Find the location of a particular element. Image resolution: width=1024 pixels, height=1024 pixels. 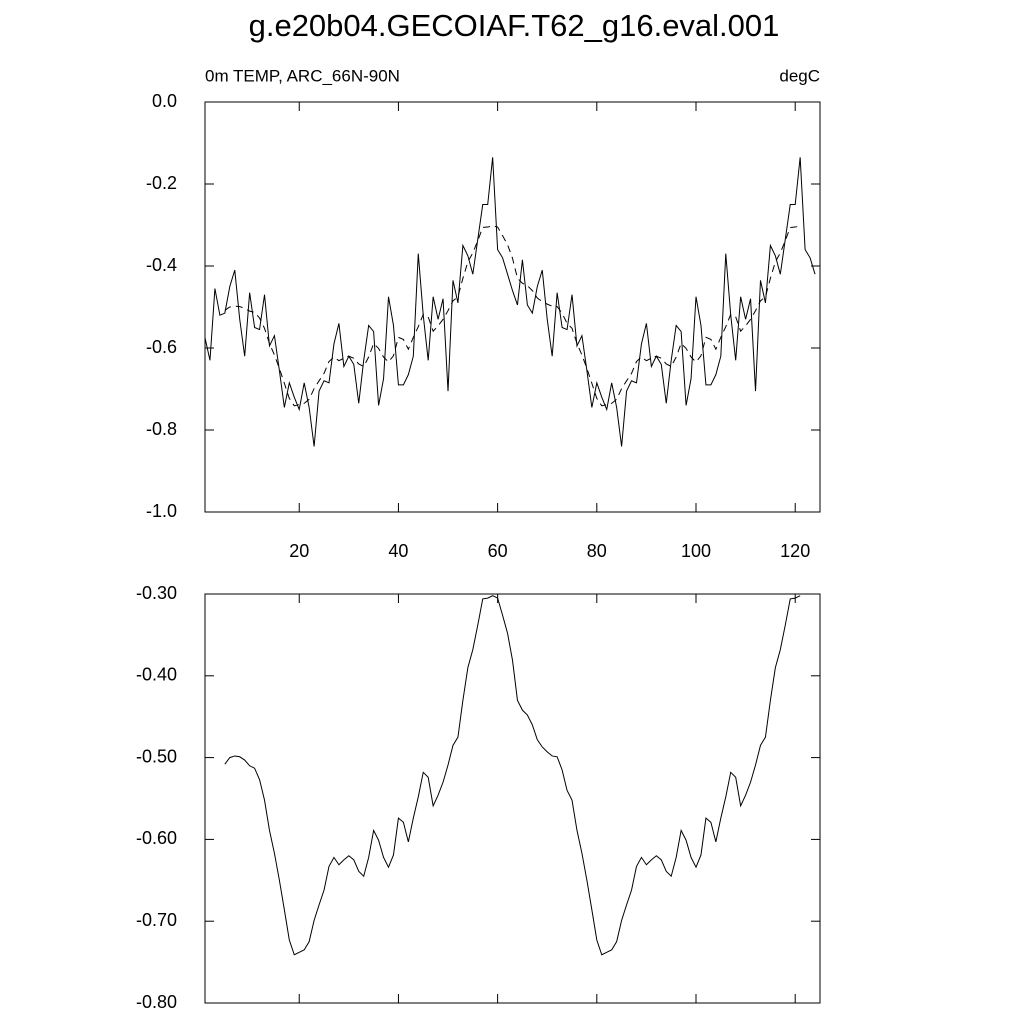

chart-title: g.e20b04.GECOIAF.T62_g16.eval.001 is located at coordinates (514, 25).